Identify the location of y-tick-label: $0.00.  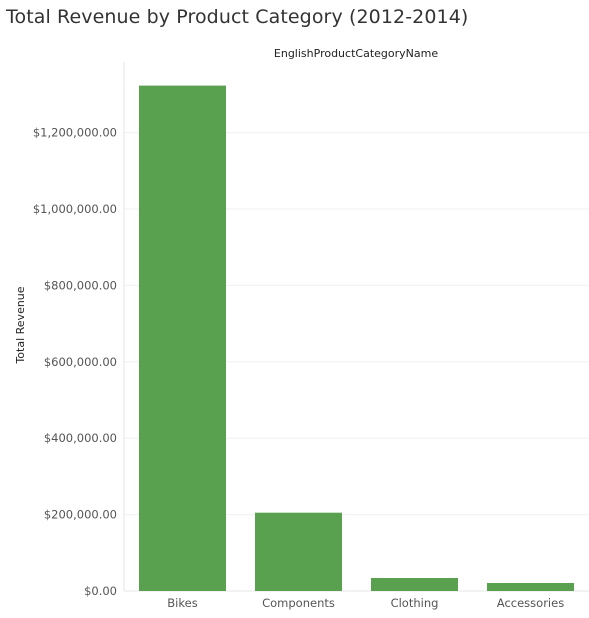
(100, 591).